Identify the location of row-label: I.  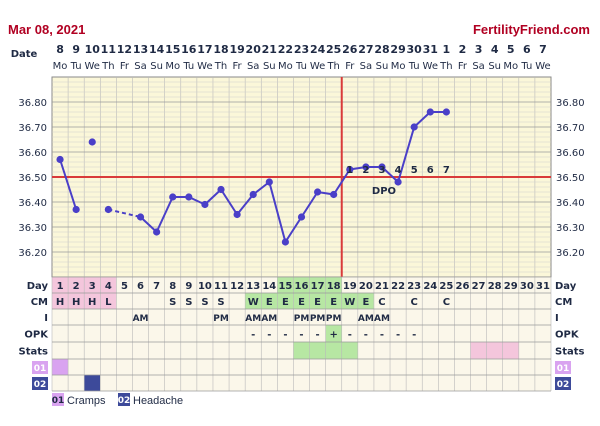
(46, 318).